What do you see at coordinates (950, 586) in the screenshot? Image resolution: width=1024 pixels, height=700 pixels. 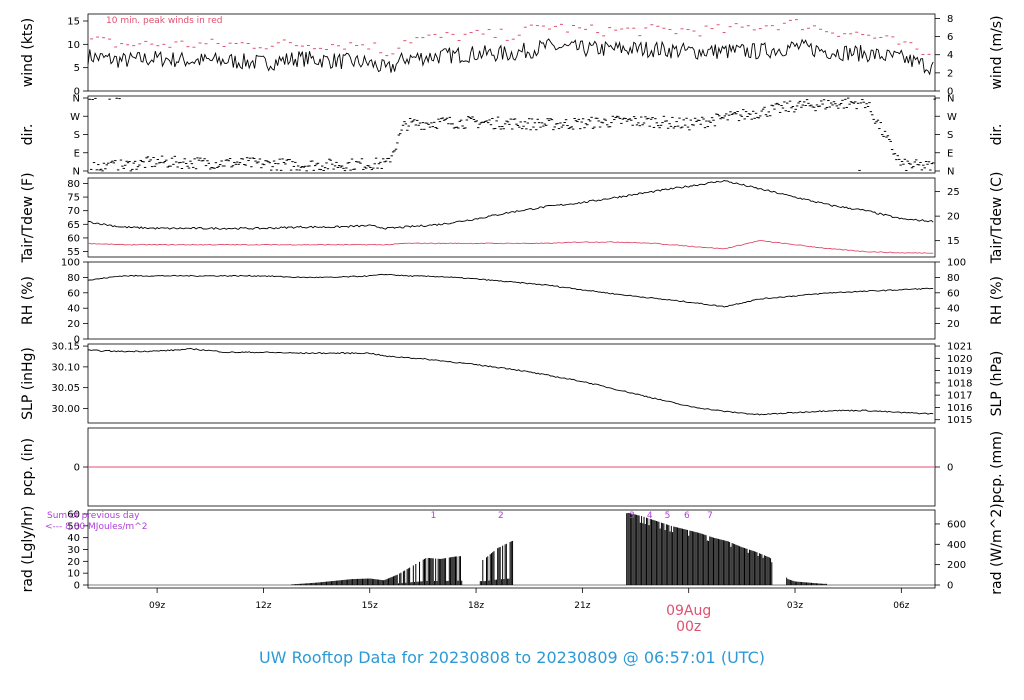 I see `rad-ytick-right-label: 0` at bounding box center [950, 586].